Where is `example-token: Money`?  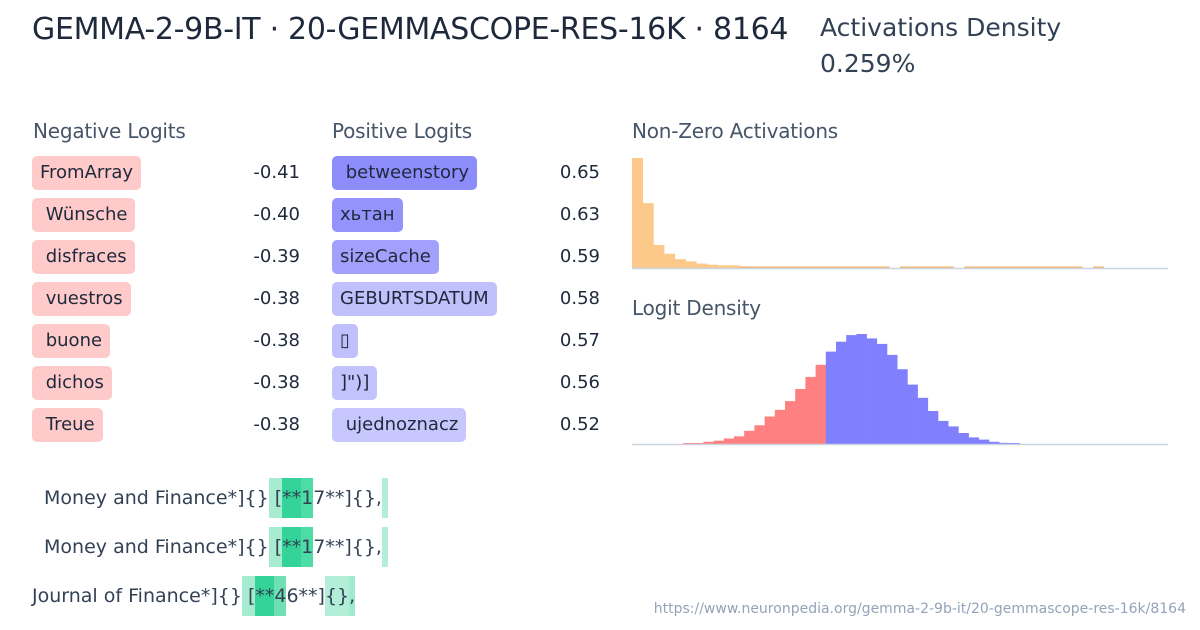
example-token: Money is located at coordinates (73, 498).